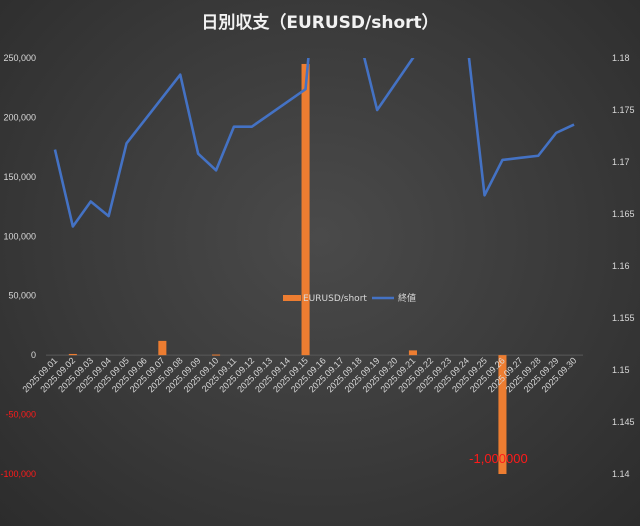 This screenshot has height=526, width=640. I want to click on right-tick-label: 1.16, so click(621, 266).